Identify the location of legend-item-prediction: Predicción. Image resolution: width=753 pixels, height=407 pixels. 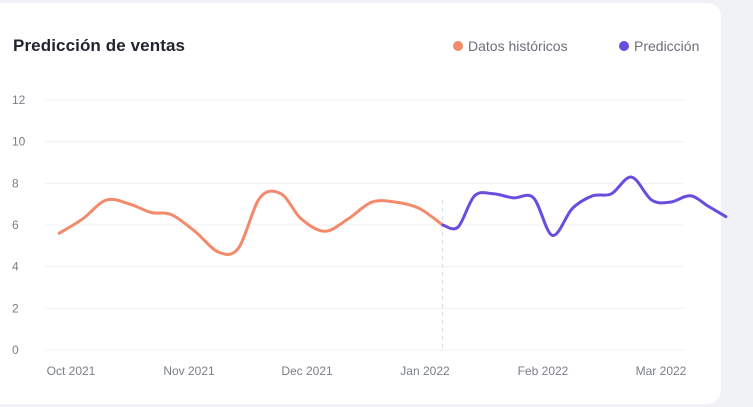
(659, 46).